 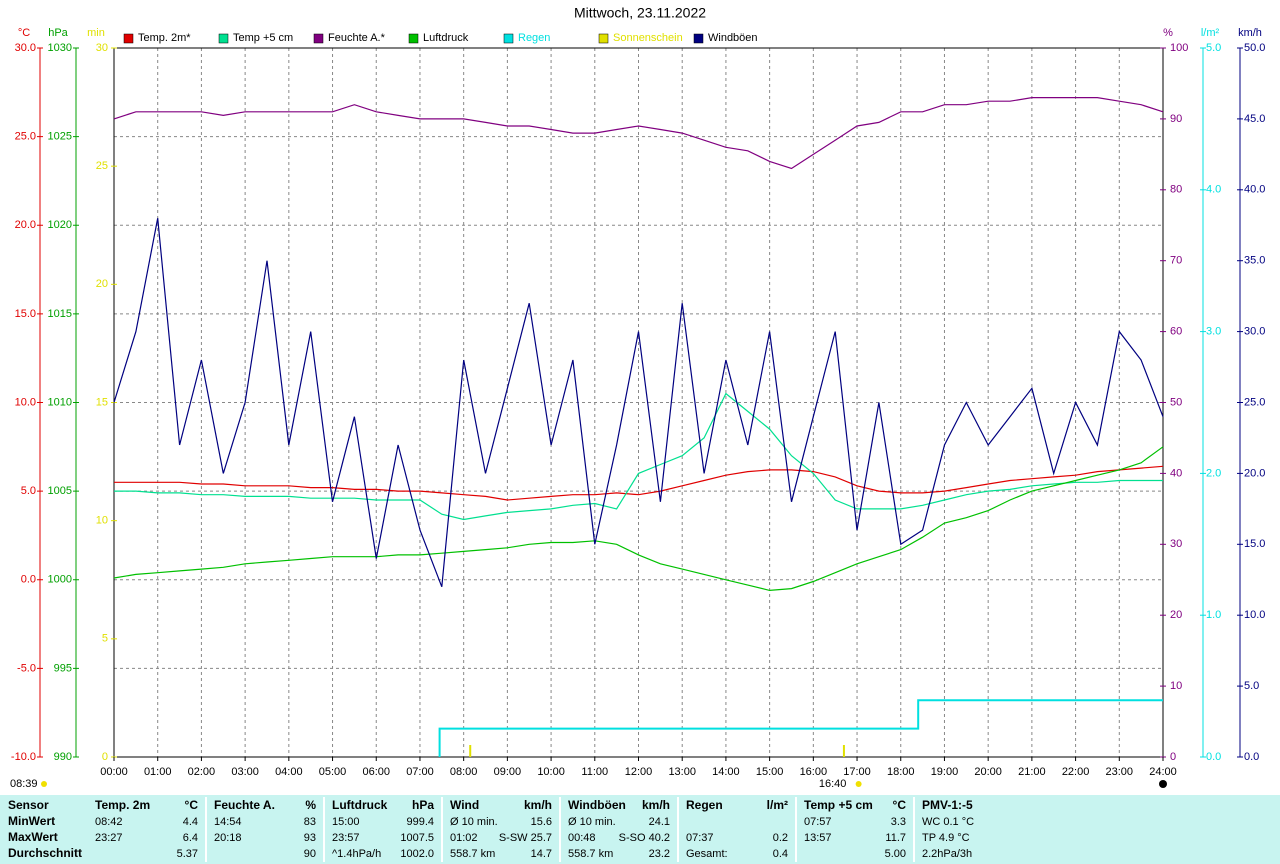 I want to click on table-cell: 14:54, so click(x=228, y=822).